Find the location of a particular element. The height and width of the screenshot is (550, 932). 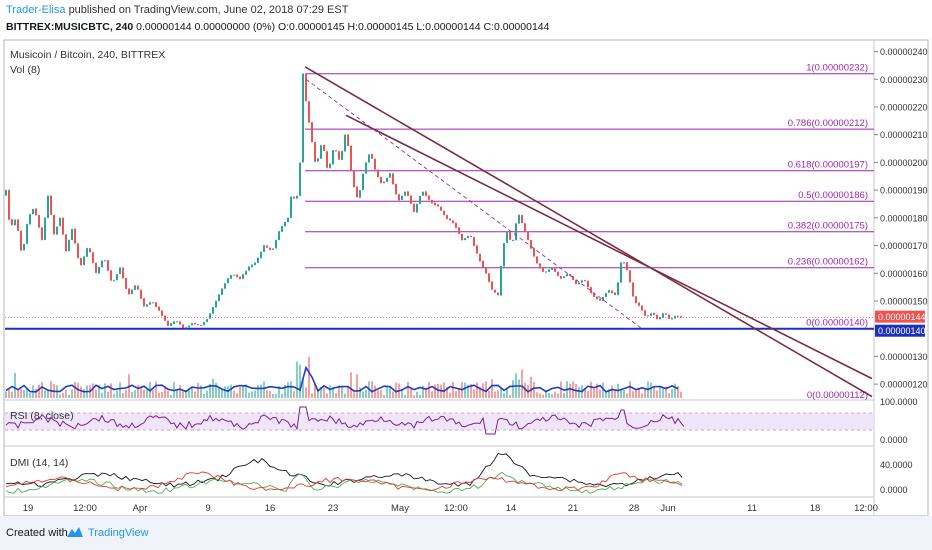

dmi-tick-label: 0.0000 is located at coordinates (894, 490).